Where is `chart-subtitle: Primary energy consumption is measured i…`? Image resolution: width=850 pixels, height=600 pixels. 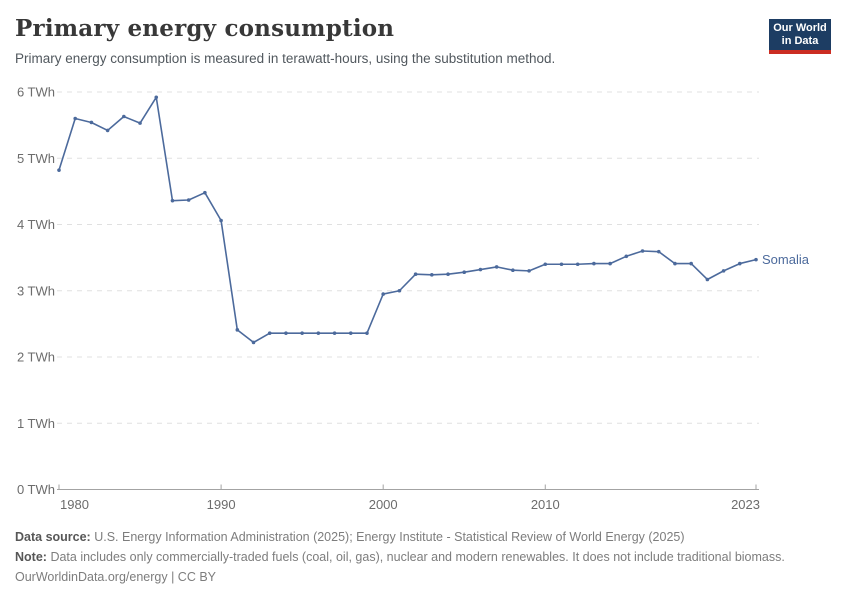 chart-subtitle: Primary energy consumption is measured i… is located at coordinates (285, 58).